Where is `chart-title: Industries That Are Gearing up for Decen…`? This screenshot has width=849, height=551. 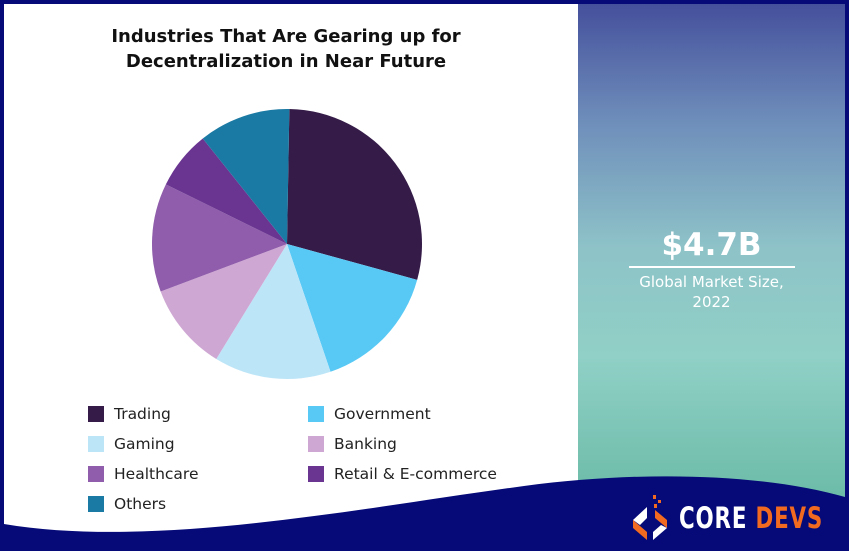 chart-title: Industries That Are Gearing up for Decen… is located at coordinates (286, 49).